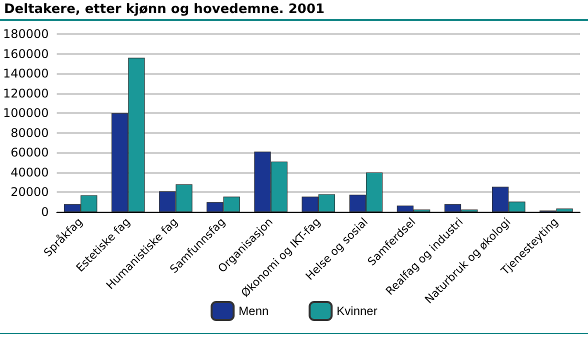 Image resolution: width=588 pixels, height=337 pixels. What do you see at coordinates (29, 172) in the screenshot?
I see `y-tick-label: 40000` at bounding box center [29, 172].